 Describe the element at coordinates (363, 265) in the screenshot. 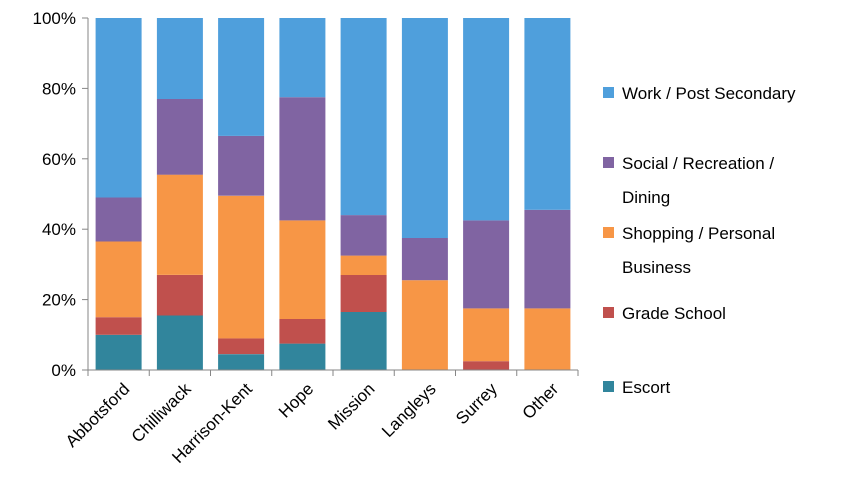

I see `bar-segment-shopping-personal-business-mission` at that location.